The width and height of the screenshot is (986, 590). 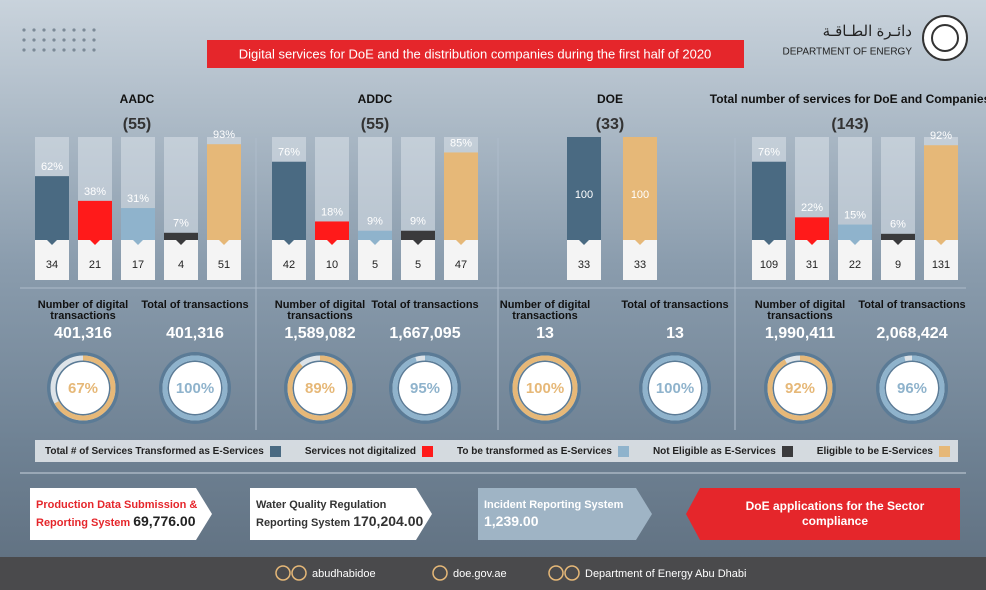 What do you see at coordinates (375, 124) in the screenshot?
I see `group-total: (55)` at bounding box center [375, 124].